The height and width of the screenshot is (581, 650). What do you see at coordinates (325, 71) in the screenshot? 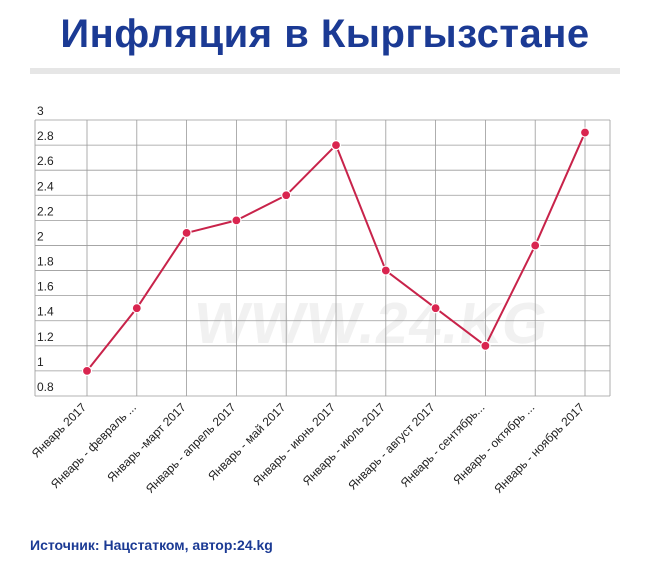
I see `title-divider` at bounding box center [325, 71].